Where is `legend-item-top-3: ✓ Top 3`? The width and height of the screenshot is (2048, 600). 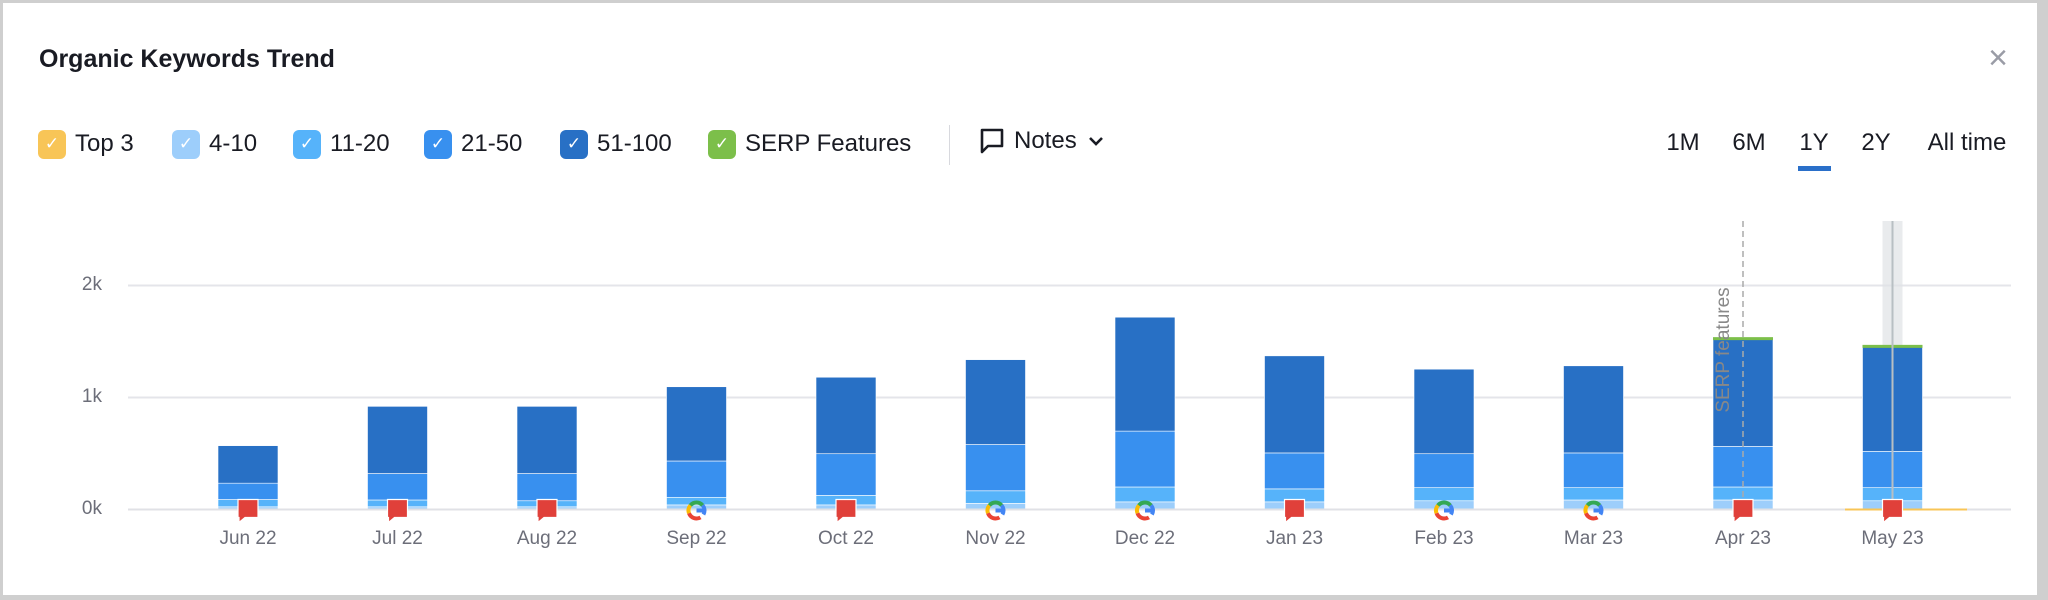
legend-item-top-3: ✓ Top 3 is located at coordinates (86, 144).